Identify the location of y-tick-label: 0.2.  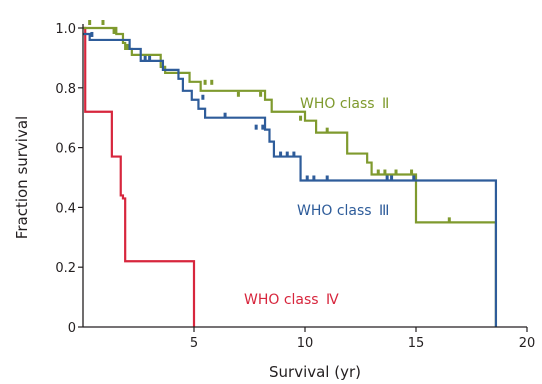
(65, 268).